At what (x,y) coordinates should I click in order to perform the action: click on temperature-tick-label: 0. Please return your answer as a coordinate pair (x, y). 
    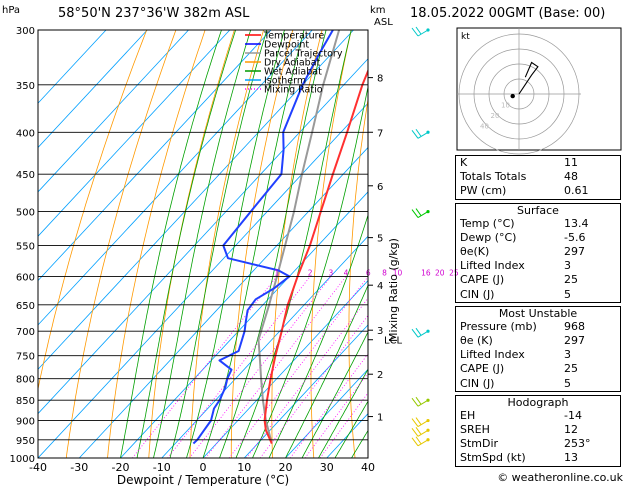
    Looking at the image, I should click on (203, 467).